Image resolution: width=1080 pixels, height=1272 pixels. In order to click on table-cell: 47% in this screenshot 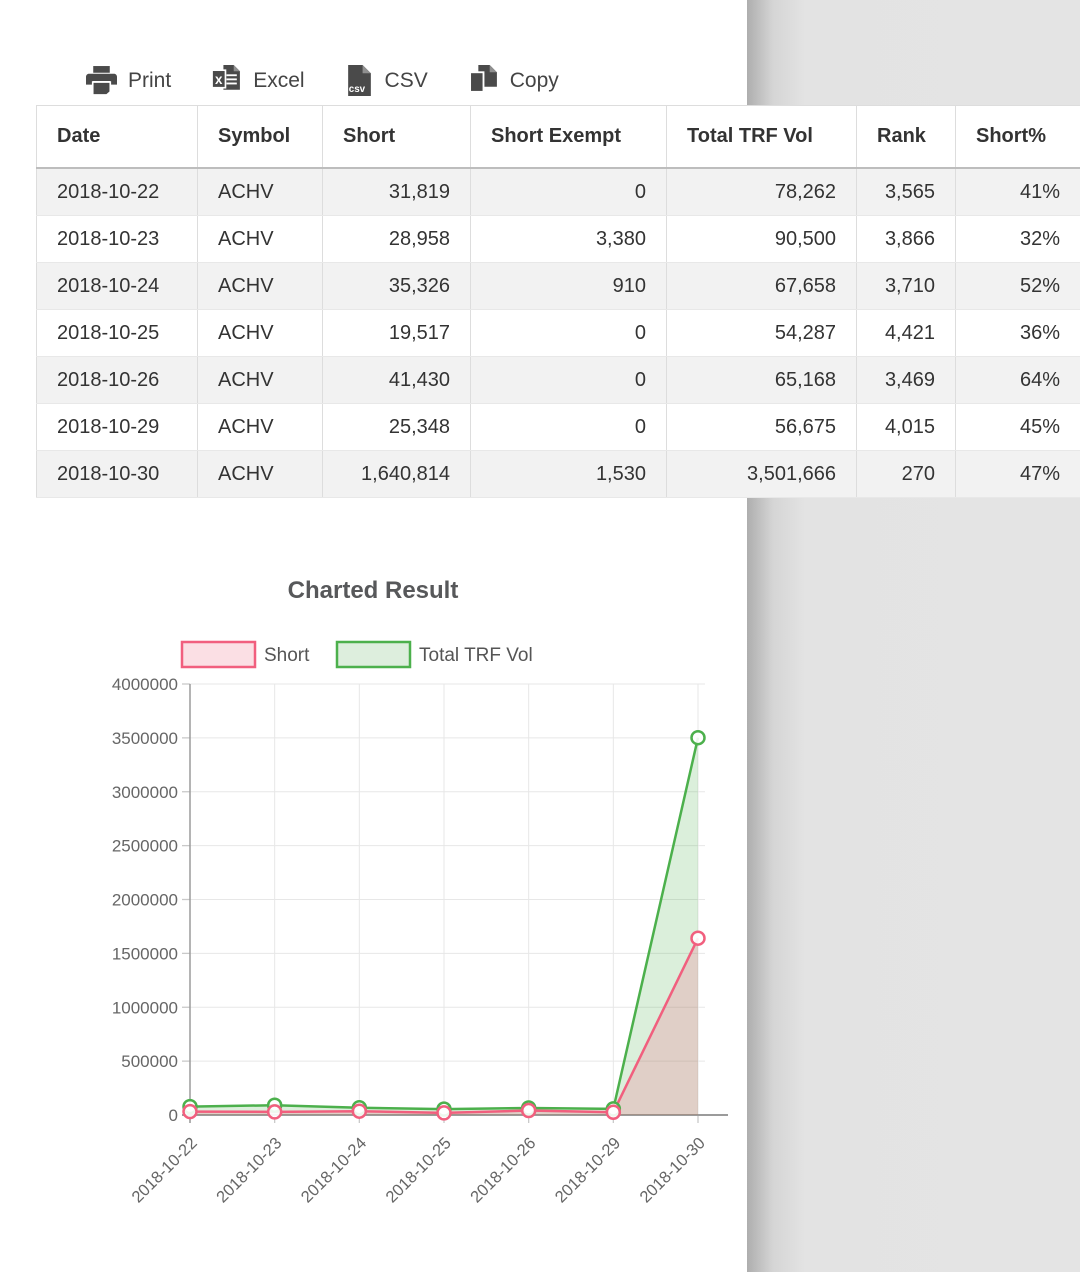, I will do `click(1017, 474)`.